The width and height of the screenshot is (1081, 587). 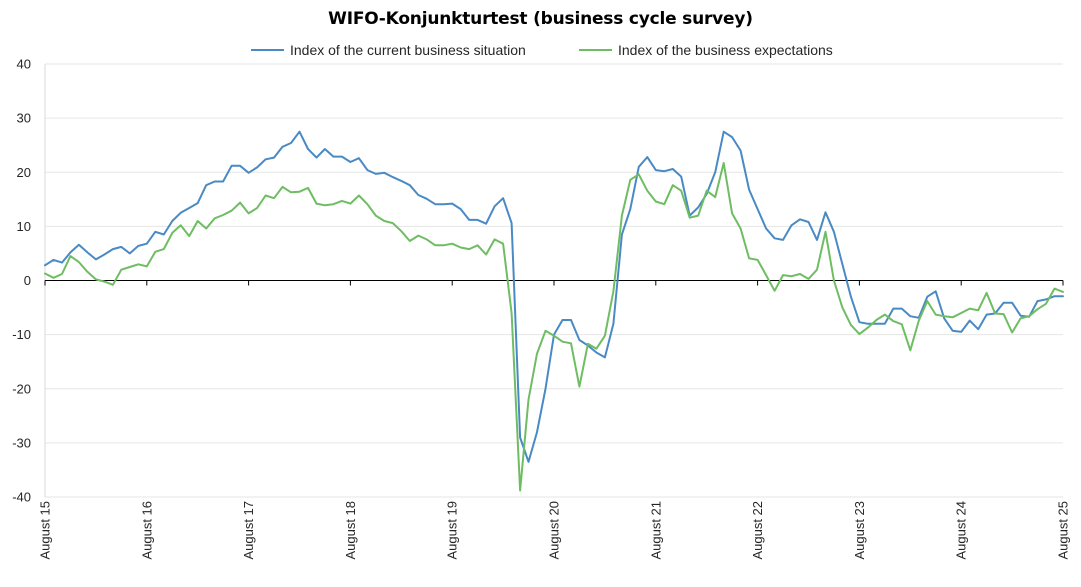 What do you see at coordinates (24, 226) in the screenshot?
I see `y-tick-label: 10` at bounding box center [24, 226].